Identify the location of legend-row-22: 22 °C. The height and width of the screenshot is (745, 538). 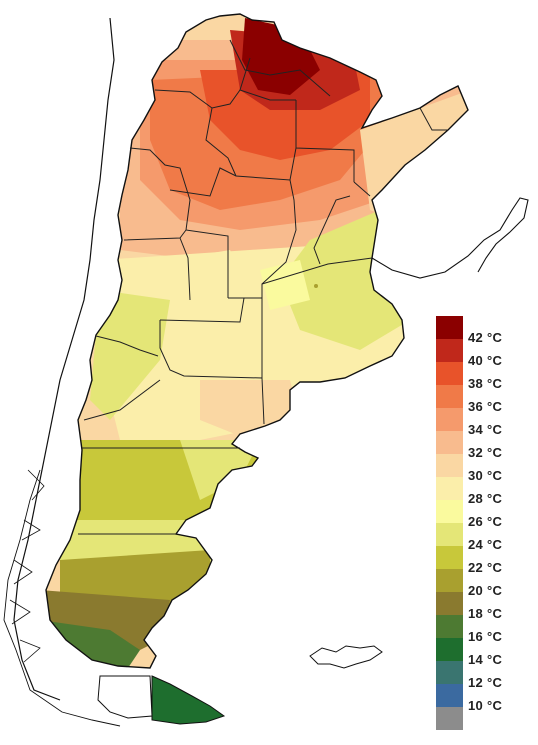
(483, 560).